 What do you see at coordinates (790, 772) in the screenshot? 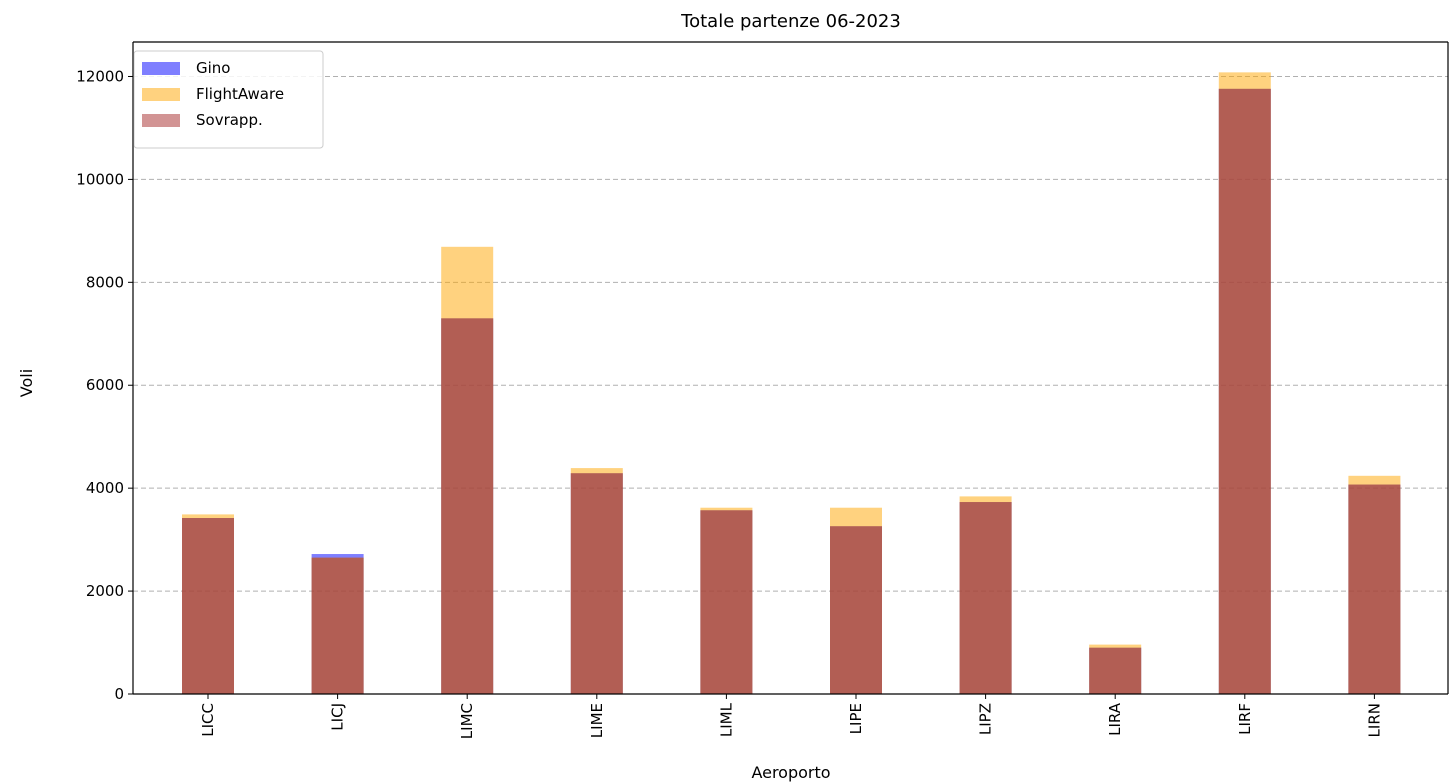
I see `x-axis-title: Aeroporto` at bounding box center [790, 772].